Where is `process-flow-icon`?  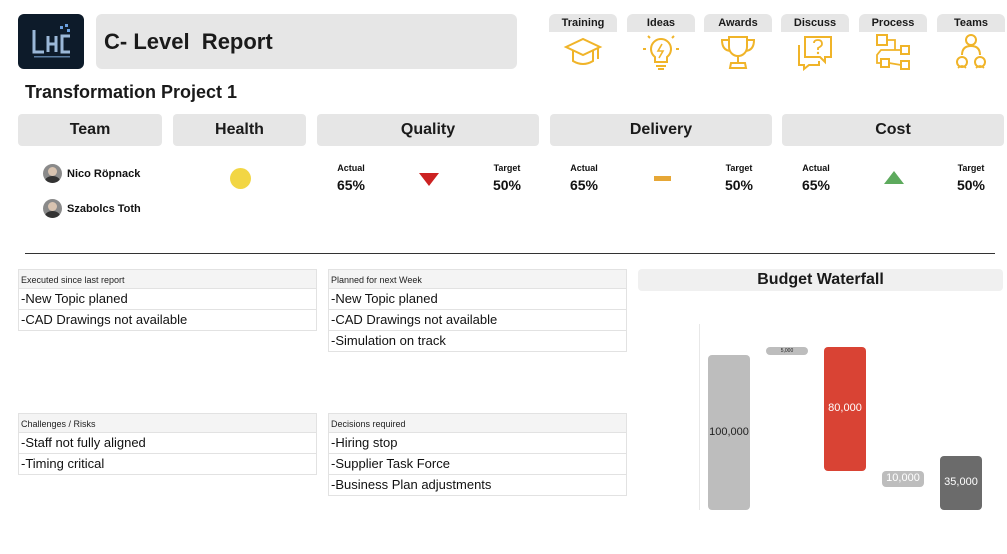 process-flow-icon is located at coordinates (893, 52).